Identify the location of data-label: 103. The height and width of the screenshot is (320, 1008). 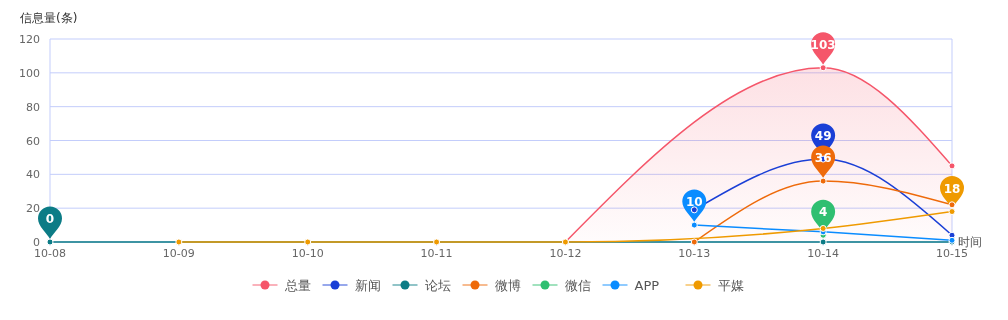
(823, 44).